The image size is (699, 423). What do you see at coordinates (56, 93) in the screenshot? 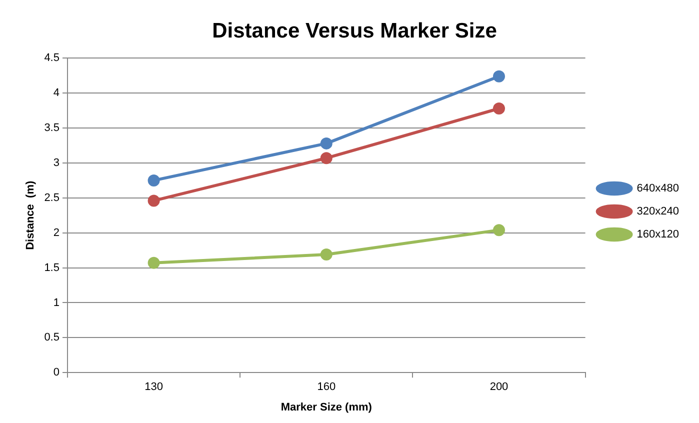
I see `y-tick-label: 4` at bounding box center [56, 93].